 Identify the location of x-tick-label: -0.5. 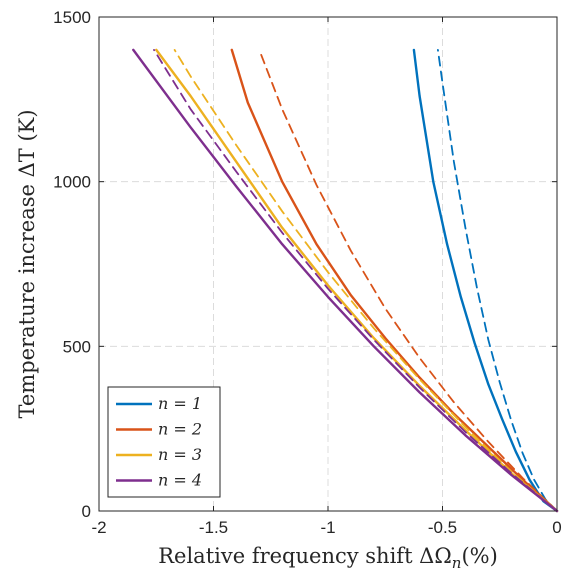
(442, 527).